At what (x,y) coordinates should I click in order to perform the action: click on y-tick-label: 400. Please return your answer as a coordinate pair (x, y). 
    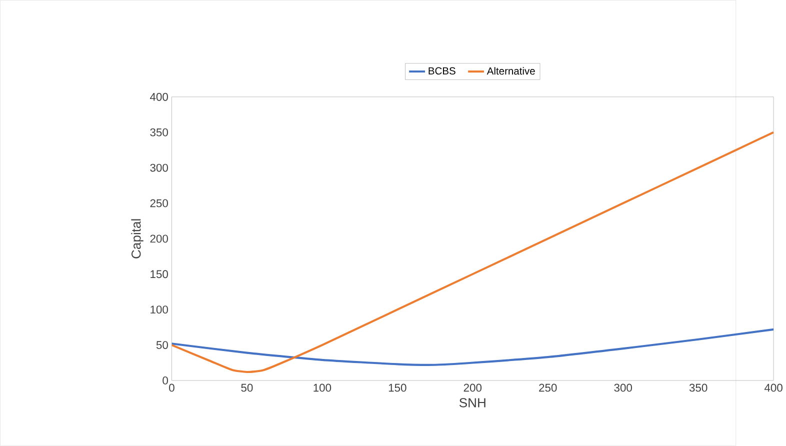
    Looking at the image, I should click on (159, 96).